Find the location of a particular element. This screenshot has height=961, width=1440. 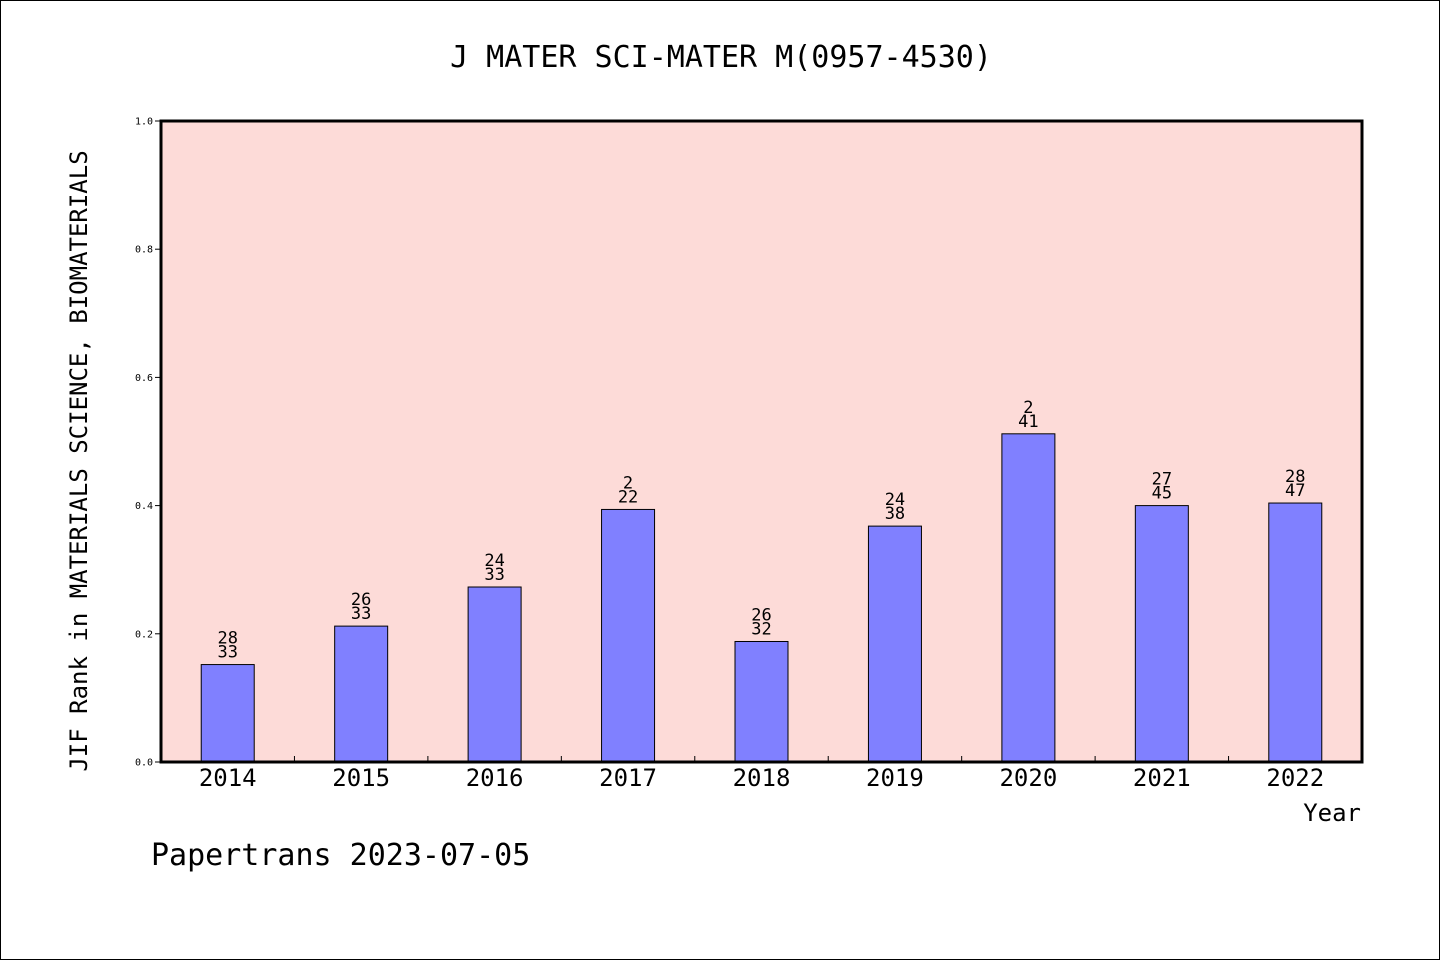

bar-2014 is located at coordinates (227, 713).